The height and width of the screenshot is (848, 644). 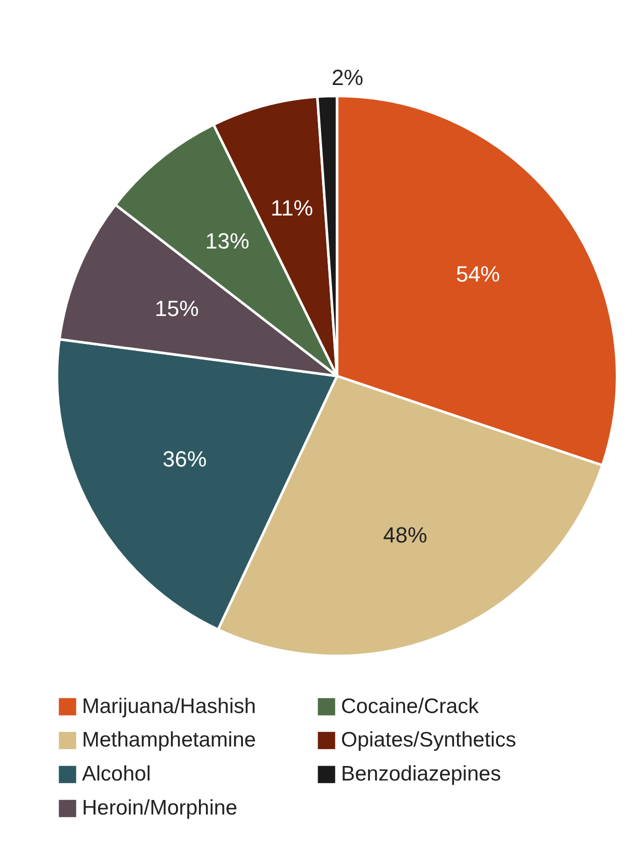 I want to click on legend-label: Benzodiazepines, so click(x=421, y=774).